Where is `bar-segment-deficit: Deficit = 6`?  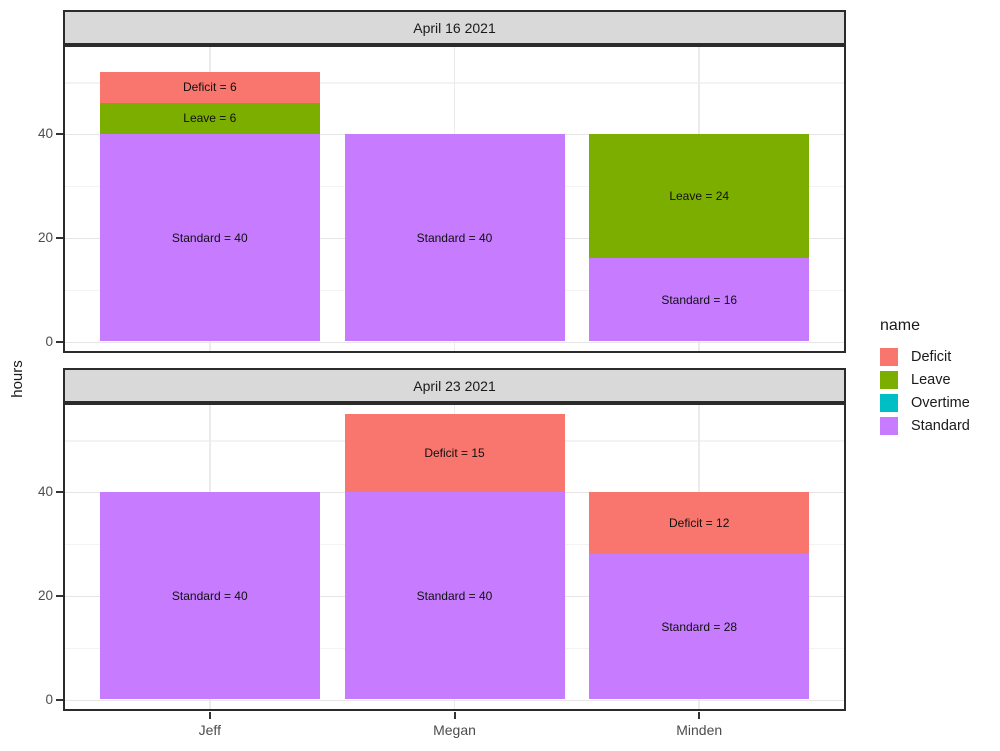
bar-segment-deficit: Deficit = 6 is located at coordinates (209, 87).